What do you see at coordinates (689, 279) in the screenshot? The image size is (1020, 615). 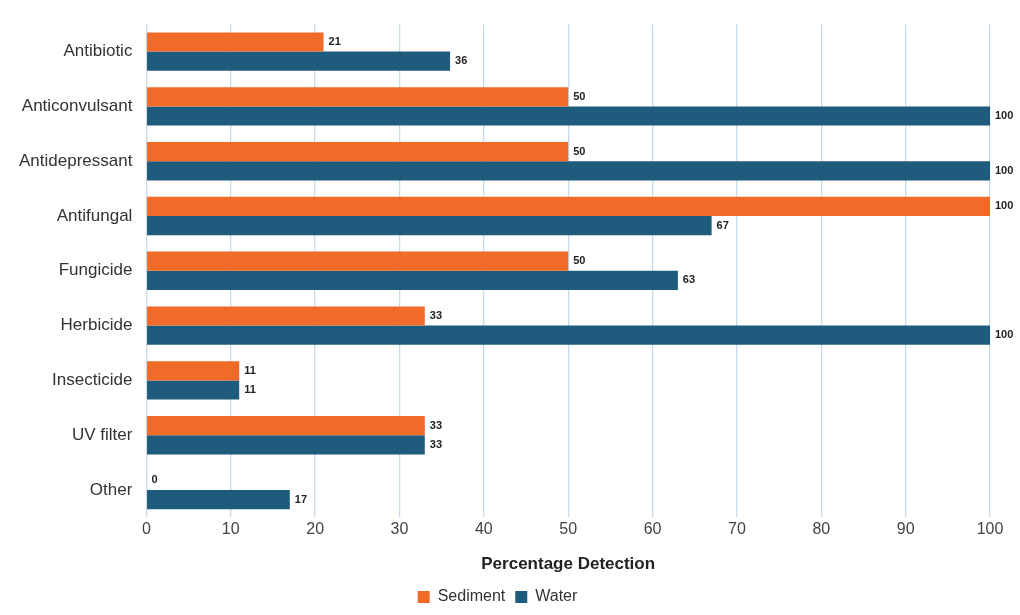 I see `data-label: 63` at bounding box center [689, 279].